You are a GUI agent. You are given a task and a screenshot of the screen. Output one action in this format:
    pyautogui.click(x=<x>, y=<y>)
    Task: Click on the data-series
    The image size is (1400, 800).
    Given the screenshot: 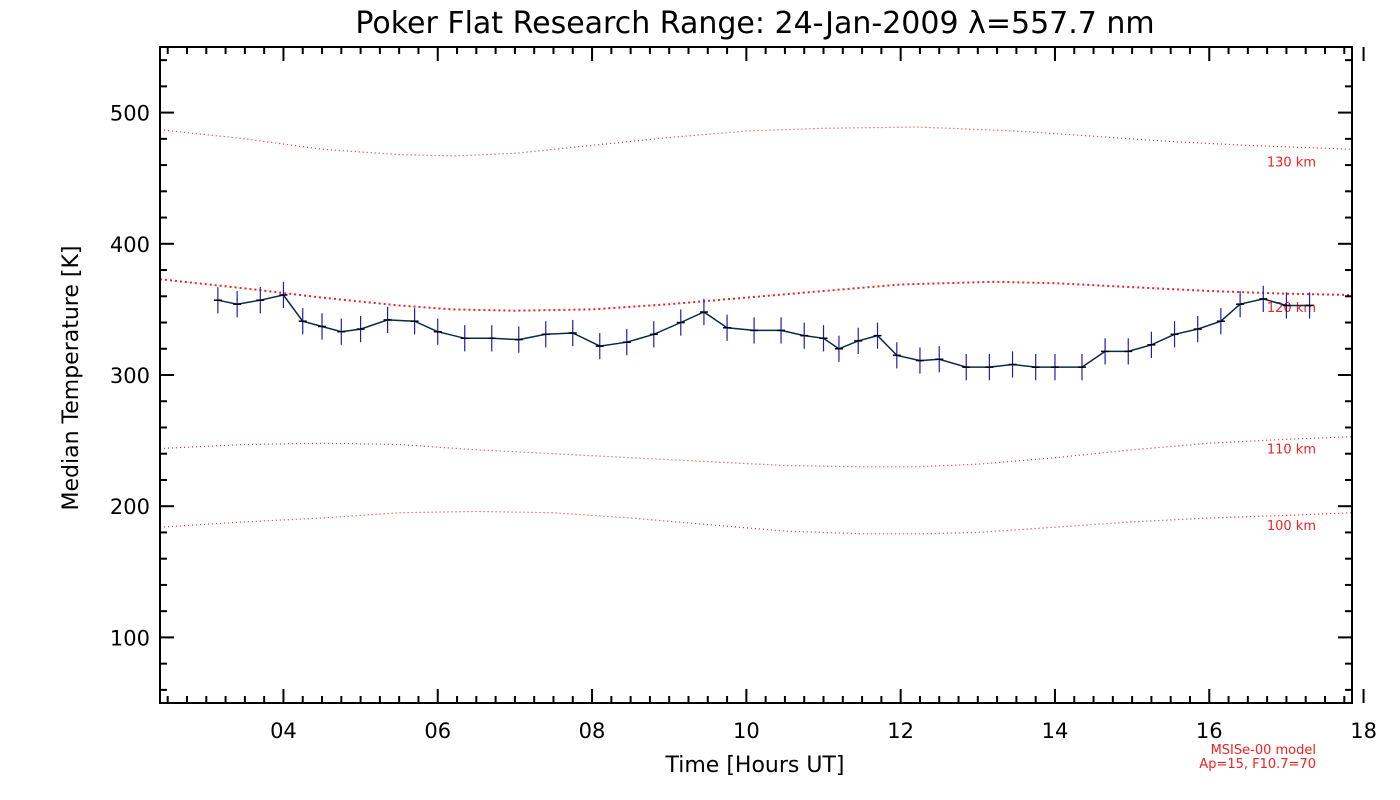 What is the action you would take?
    pyautogui.click(x=763, y=331)
    